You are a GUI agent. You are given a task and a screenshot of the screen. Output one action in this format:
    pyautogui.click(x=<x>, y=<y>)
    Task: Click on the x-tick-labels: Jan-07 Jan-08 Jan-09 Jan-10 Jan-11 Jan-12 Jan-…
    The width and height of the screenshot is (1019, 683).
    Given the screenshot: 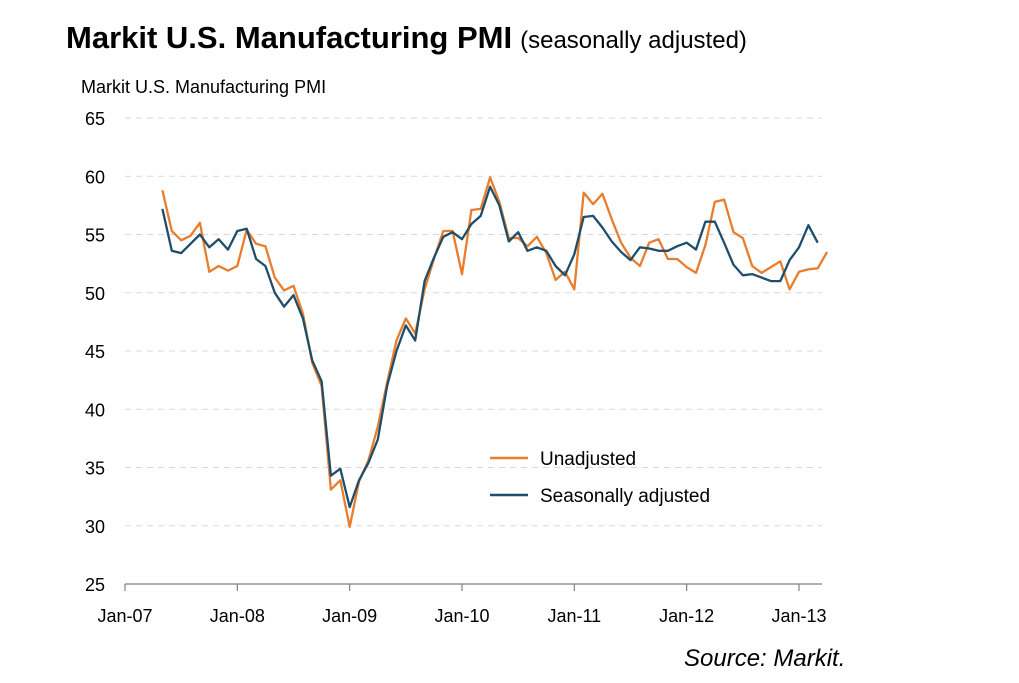 What is the action you would take?
    pyautogui.click(x=461, y=616)
    